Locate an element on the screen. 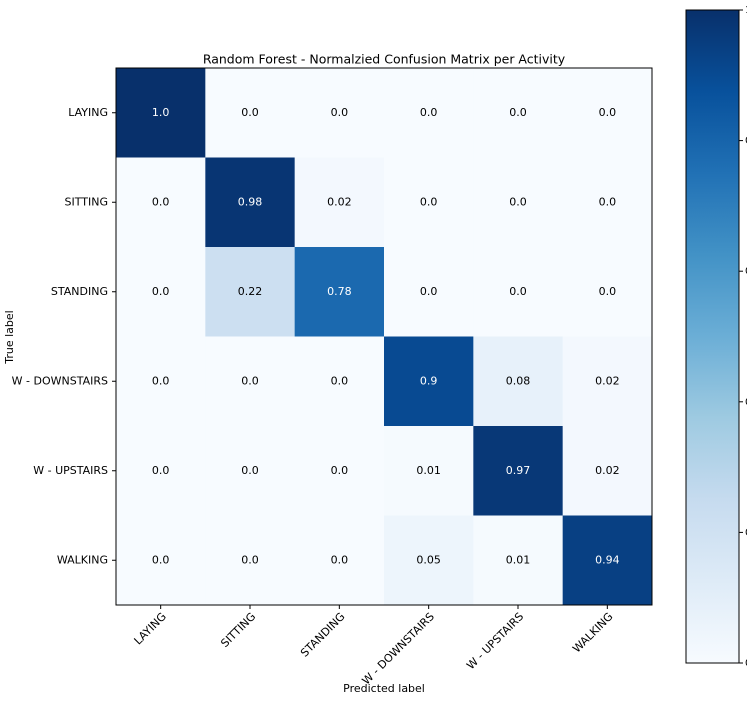 This screenshot has width=747, height=702. cell-label: 0.05 is located at coordinates (428, 559).